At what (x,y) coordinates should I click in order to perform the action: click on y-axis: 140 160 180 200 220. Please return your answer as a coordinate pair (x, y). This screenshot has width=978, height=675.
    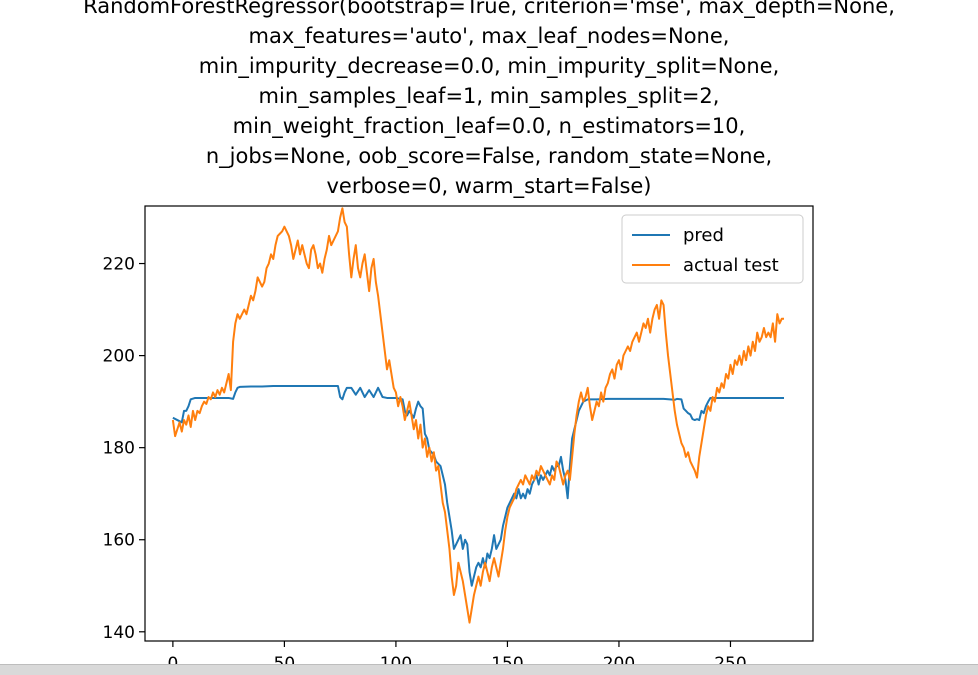
    Looking at the image, I should click on (124, 449).